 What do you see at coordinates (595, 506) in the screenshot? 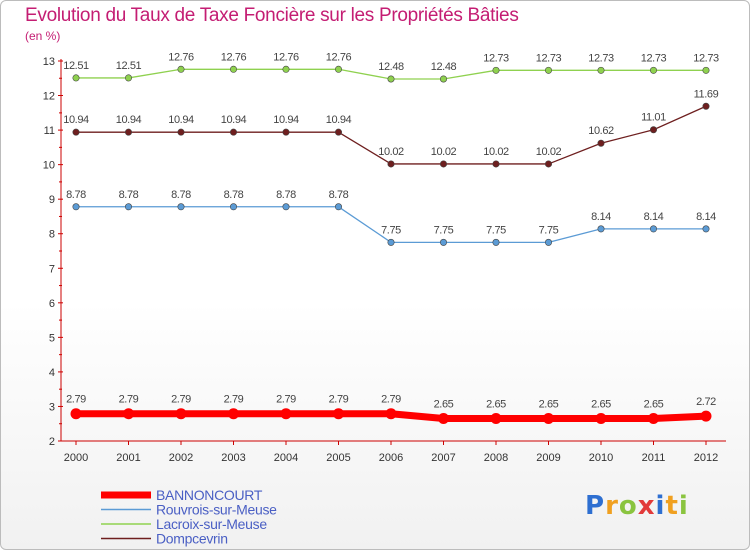
I see `brand-letter: P` at bounding box center [595, 506].